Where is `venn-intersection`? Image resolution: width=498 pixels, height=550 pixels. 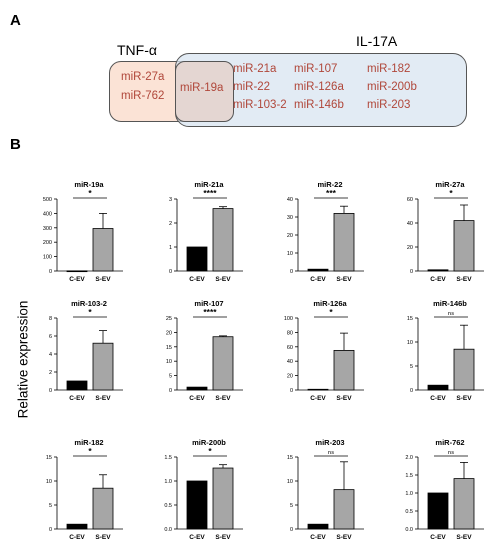
venn-intersection is located at coordinates (204, 91).